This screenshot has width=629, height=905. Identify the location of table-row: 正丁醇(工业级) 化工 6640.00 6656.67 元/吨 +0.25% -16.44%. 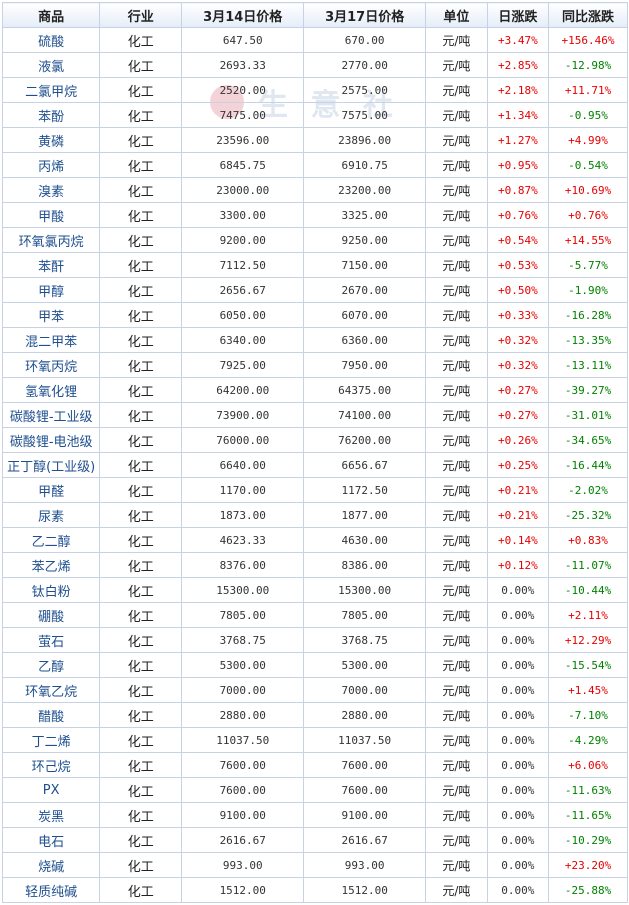
(314, 465).